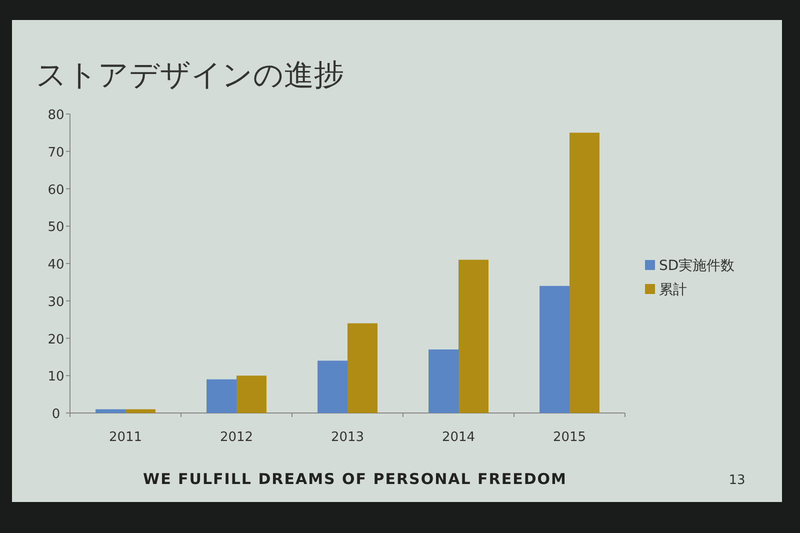 The width and height of the screenshot is (800, 533). Describe the element at coordinates (56, 228) in the screenshot. I see `y-tick-label: 50` at that location.